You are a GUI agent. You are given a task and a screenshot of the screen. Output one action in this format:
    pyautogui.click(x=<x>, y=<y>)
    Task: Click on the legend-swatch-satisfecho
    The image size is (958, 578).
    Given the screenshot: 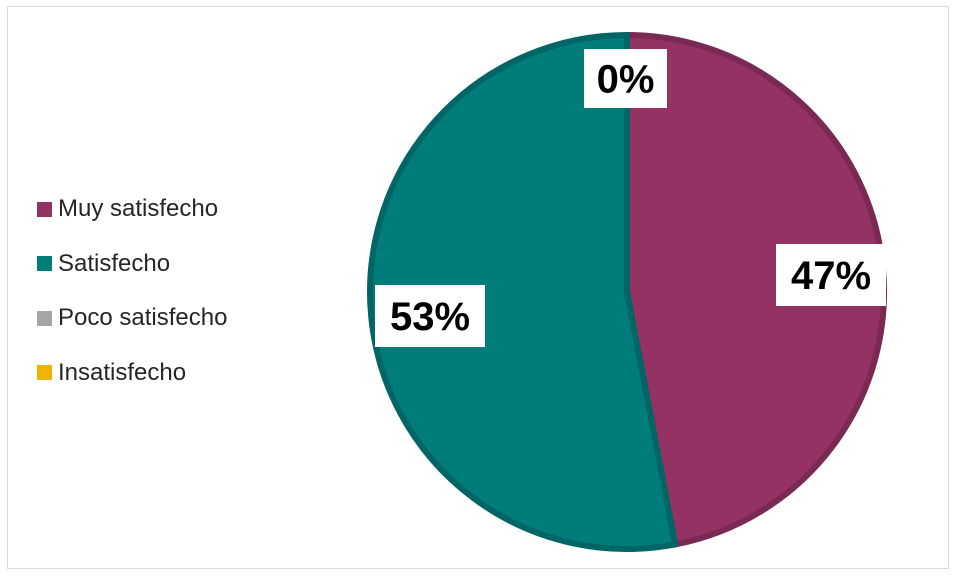 What is the action you would take?
    pyautogui.click(x=44, y=263)
    